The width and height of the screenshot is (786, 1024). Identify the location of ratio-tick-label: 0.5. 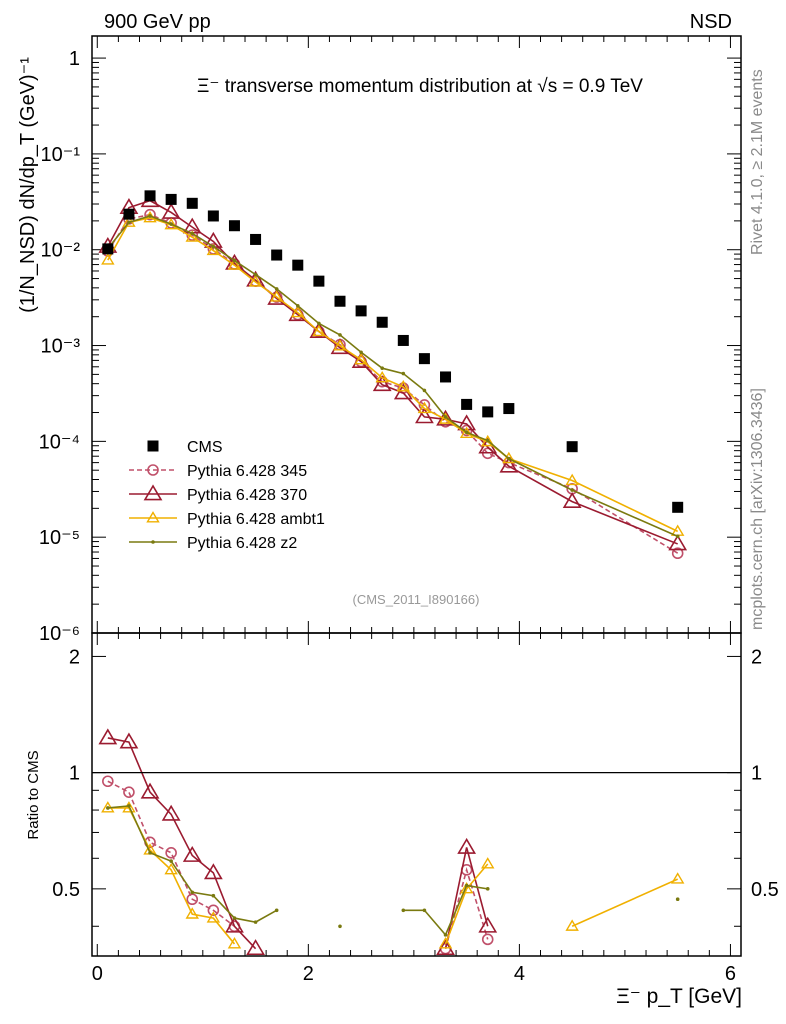
(66, 890).